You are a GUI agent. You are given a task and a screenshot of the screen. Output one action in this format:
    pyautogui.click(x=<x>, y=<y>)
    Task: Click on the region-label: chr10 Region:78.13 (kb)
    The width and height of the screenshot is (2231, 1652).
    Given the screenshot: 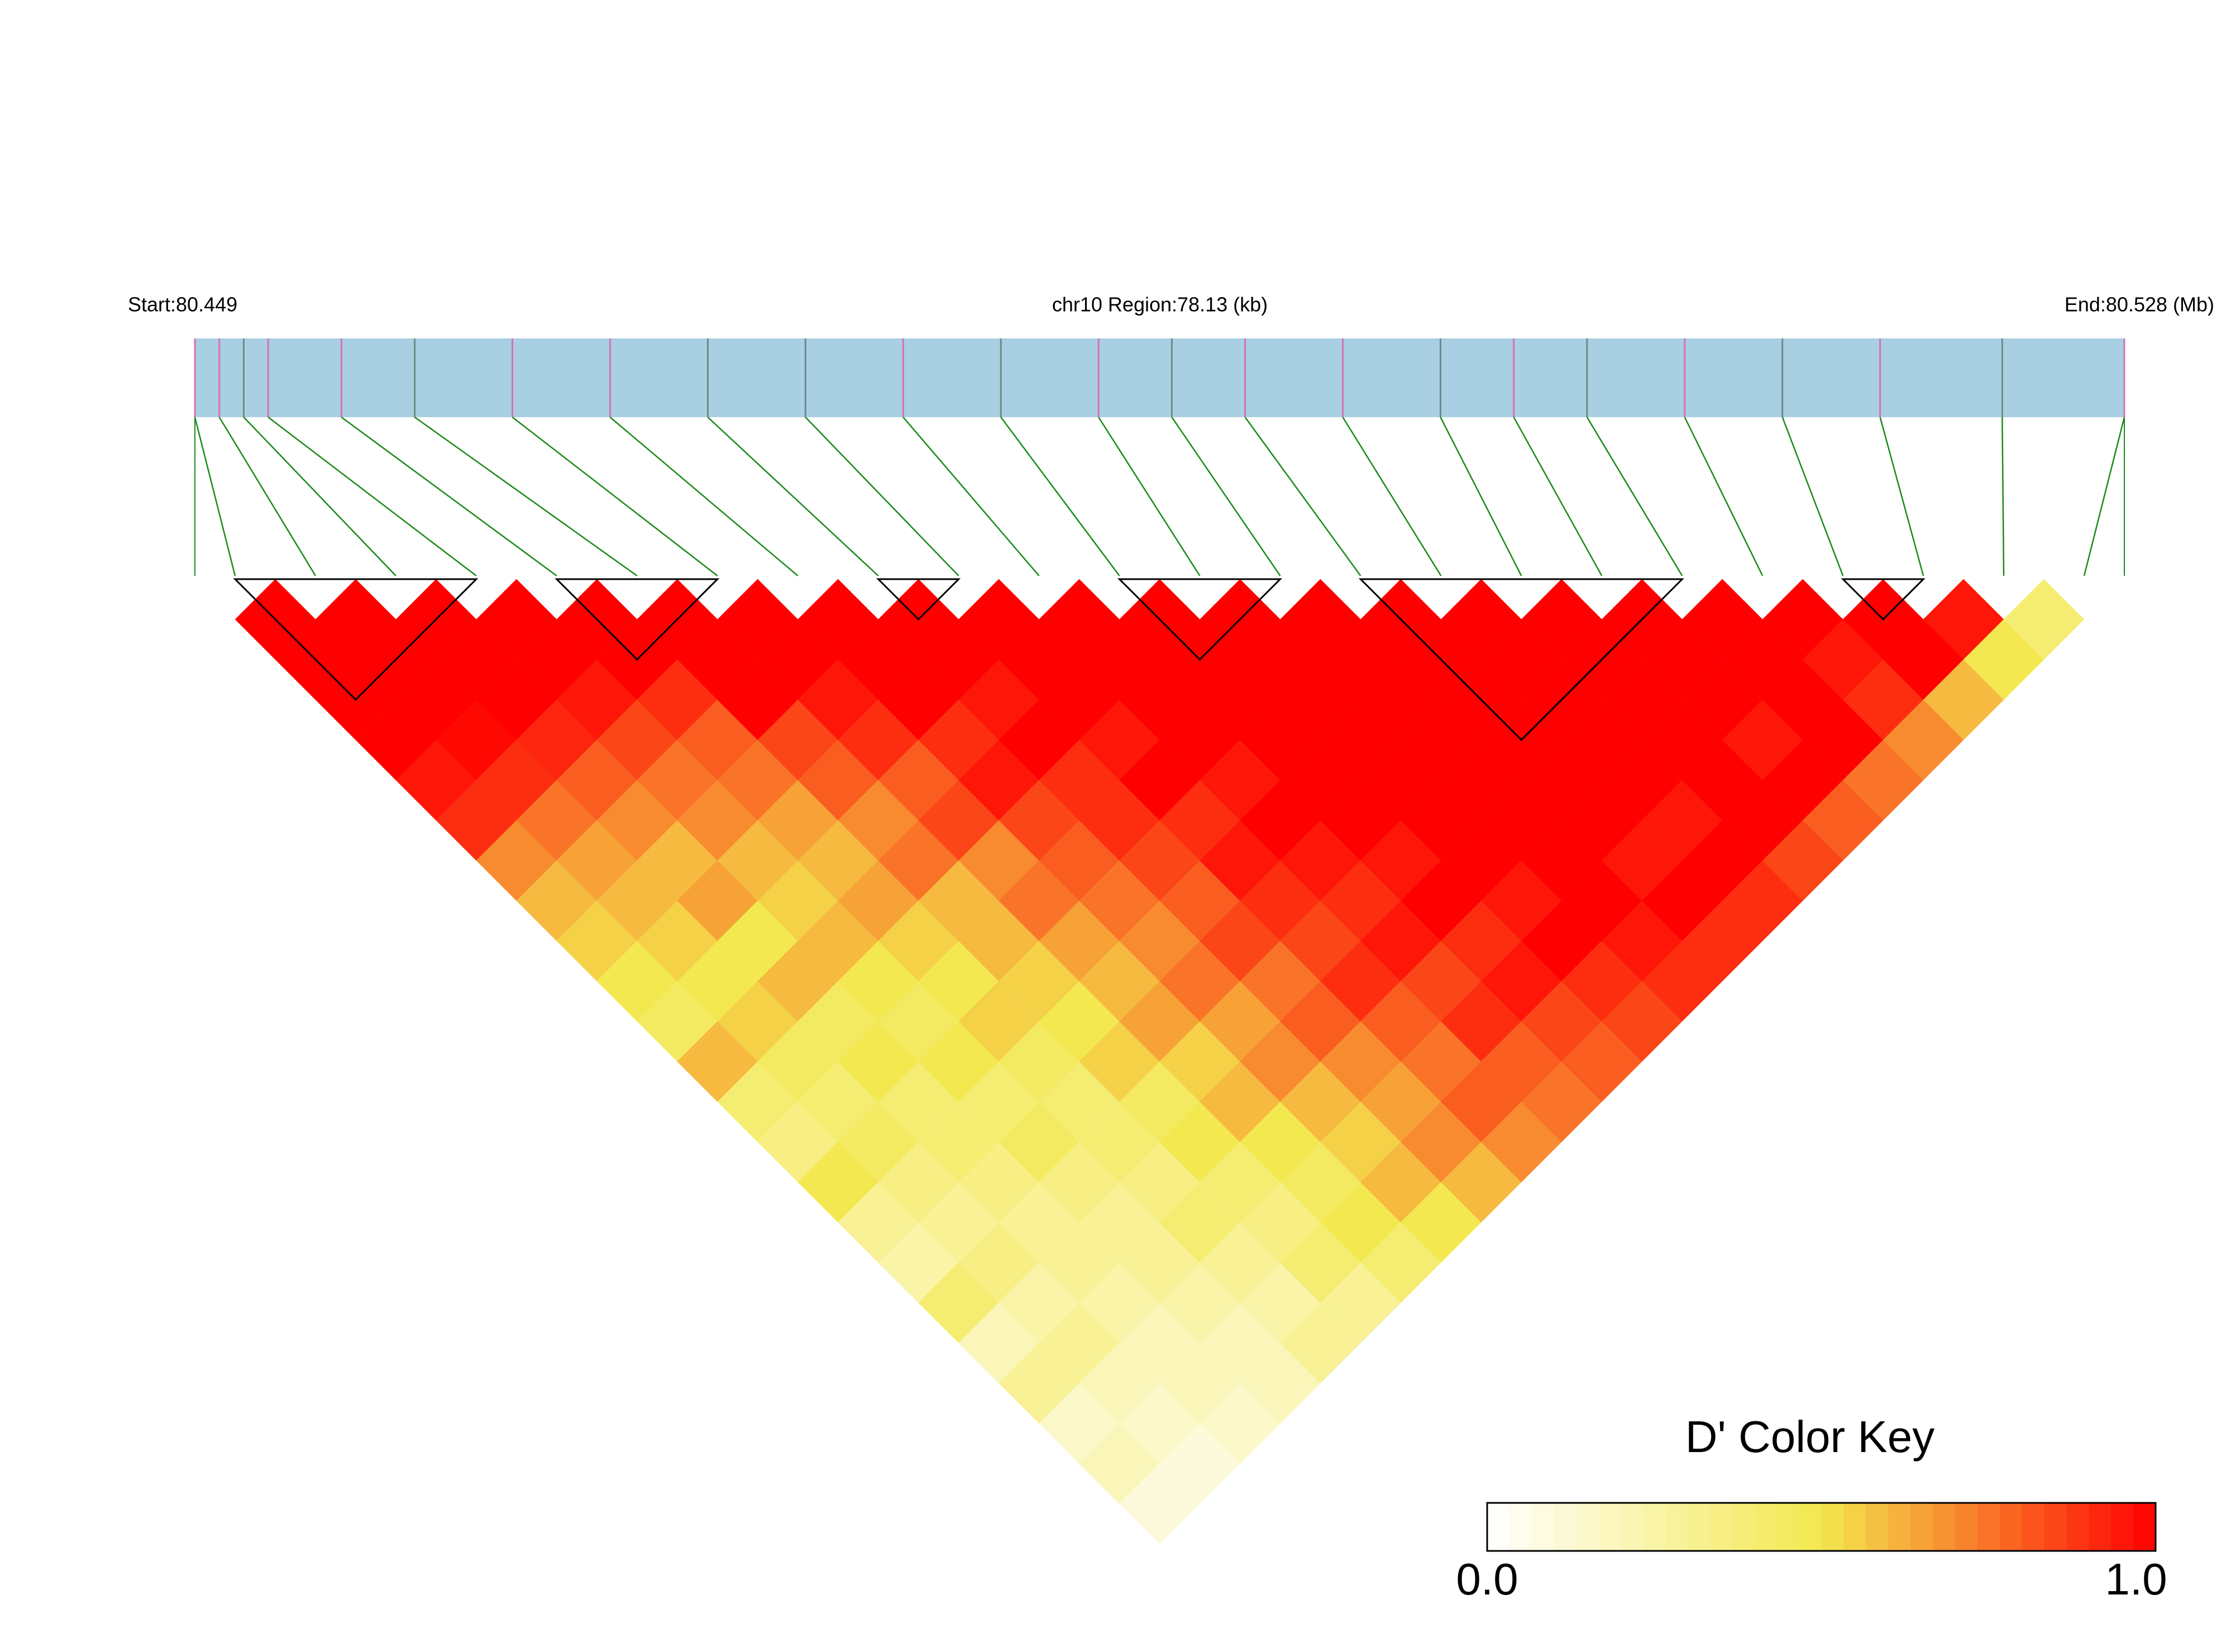 What is the action you would take?
    pyautogui.click(x=1160, y=304)
    